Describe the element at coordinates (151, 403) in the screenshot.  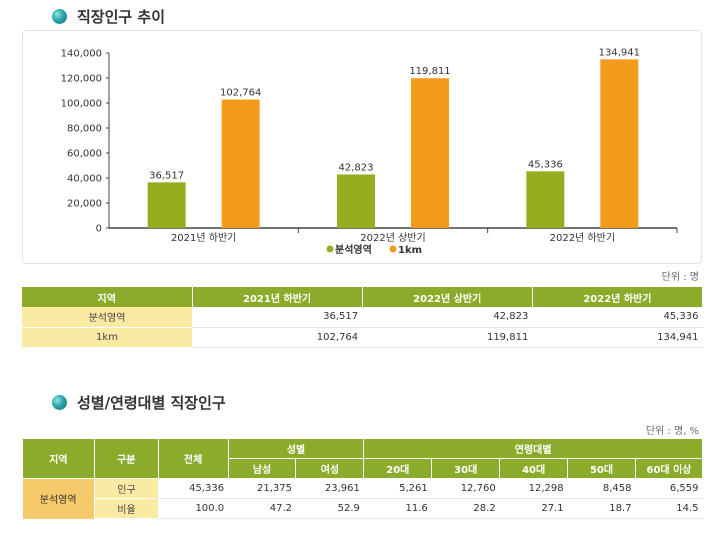
I see `section-title-text: 성별/연령대별 직장인구` at that location.